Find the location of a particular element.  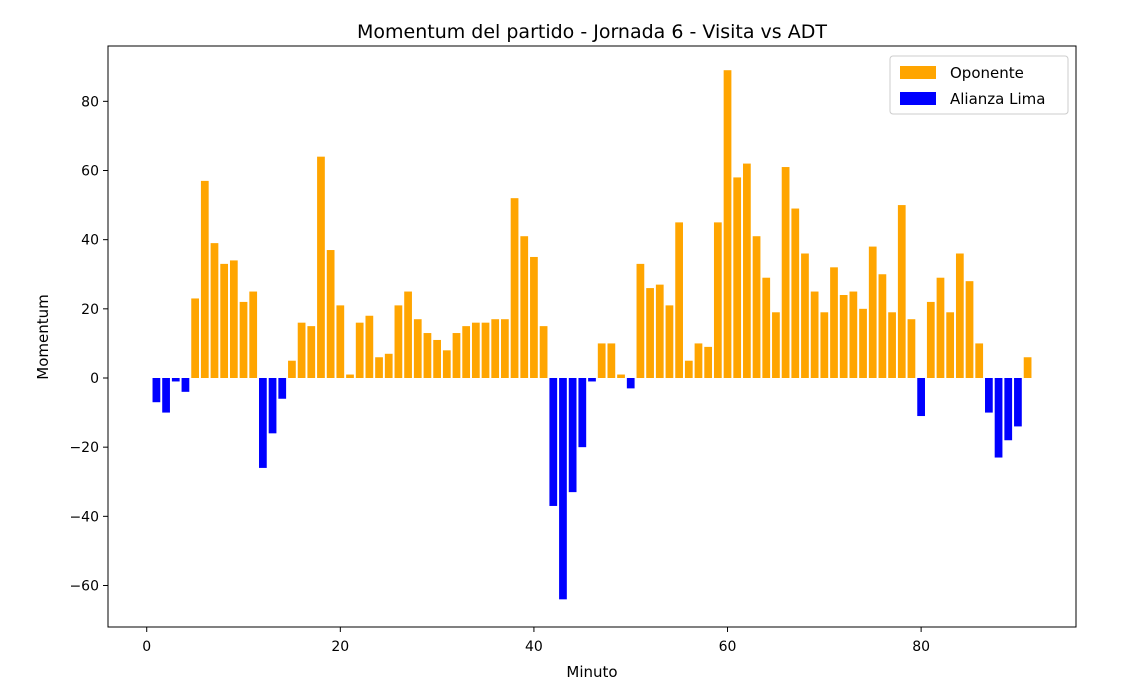

x-tick-label: 80 is located at coordinates (921, 647).